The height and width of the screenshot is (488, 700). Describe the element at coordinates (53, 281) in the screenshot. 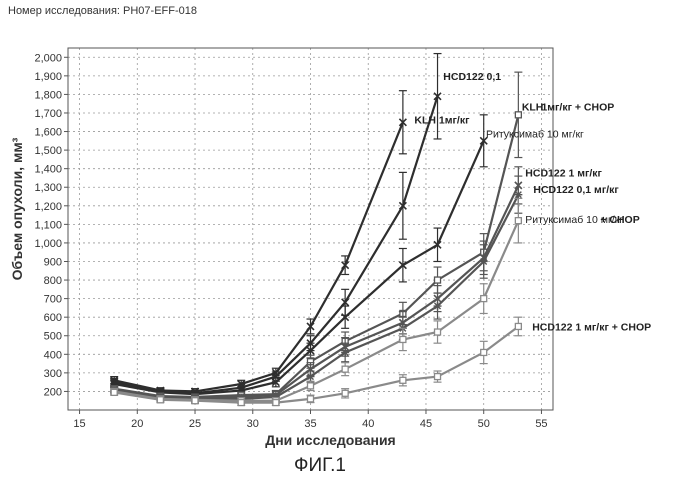

I see `y-tick-label: 800` at that location.